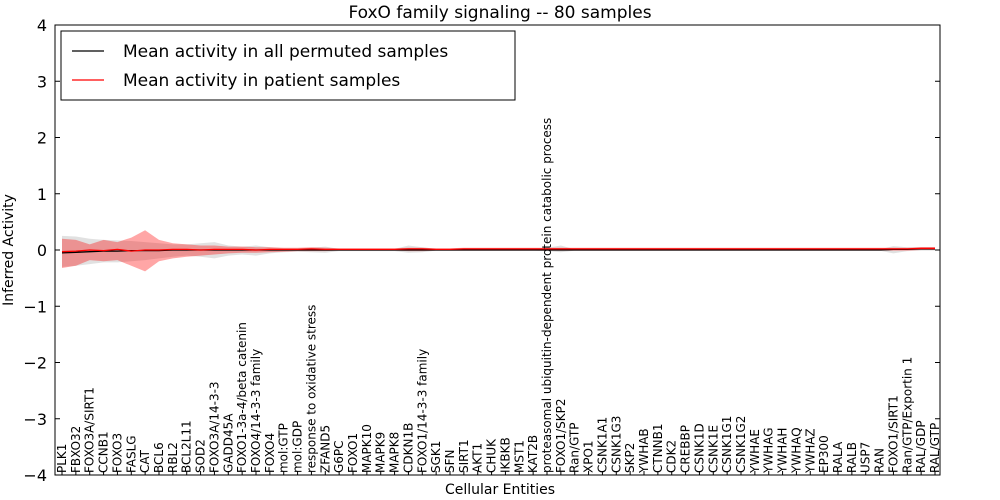 This screenshot has width=1000, height=500. What do you see at coordinates (699, 448) in the screenshot?
I see `x-tick-label: CSNK1D` at bounding box center [699, 448].